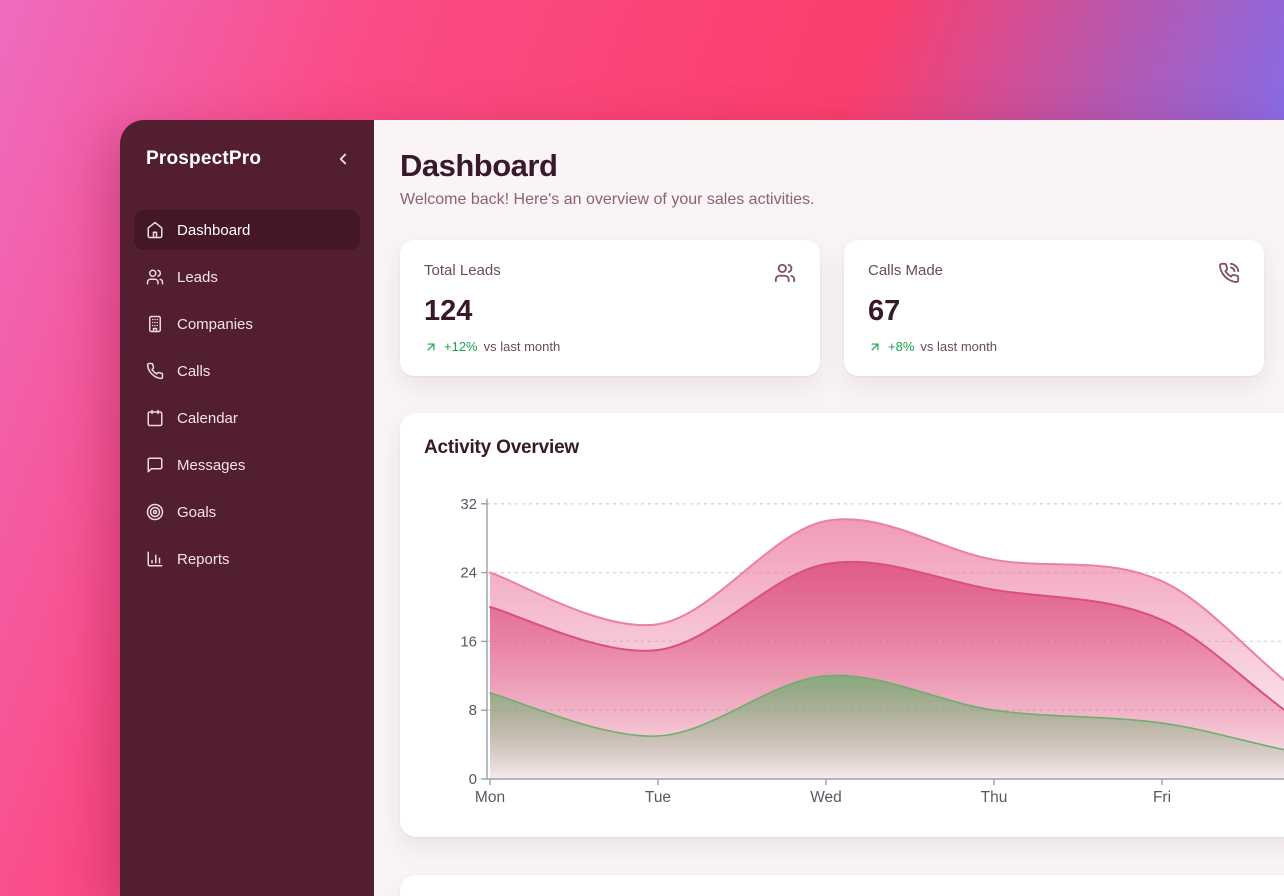 This screenshot has width=1284, height=896. I want to click on building-icon, so click(155, 324).